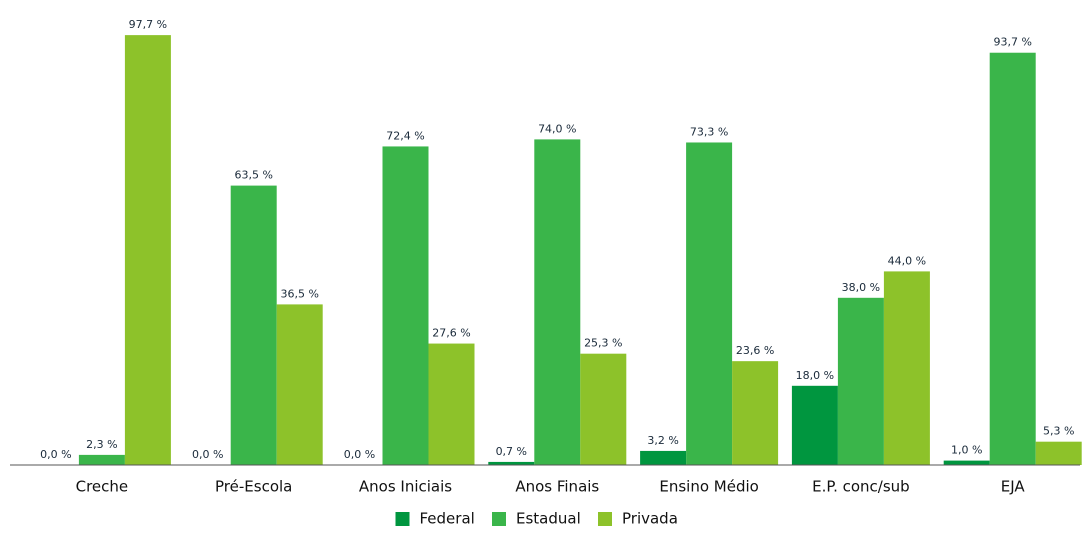  Describe the element at coordinates (708, 487) in the screenshot. I see `x-tick-label: Ensino Médio` at that location.